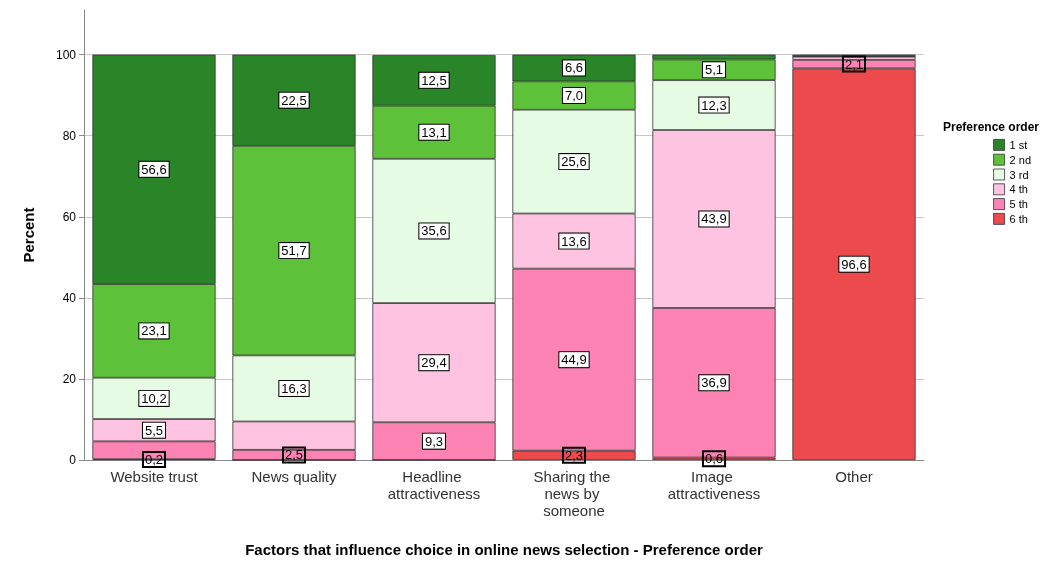 The width and height of the screenshot is (1054, 564). Describe the element at coordinates (434, 485) in the screenshot. I see `x-tick-label: Headline attractiveness` at that location.